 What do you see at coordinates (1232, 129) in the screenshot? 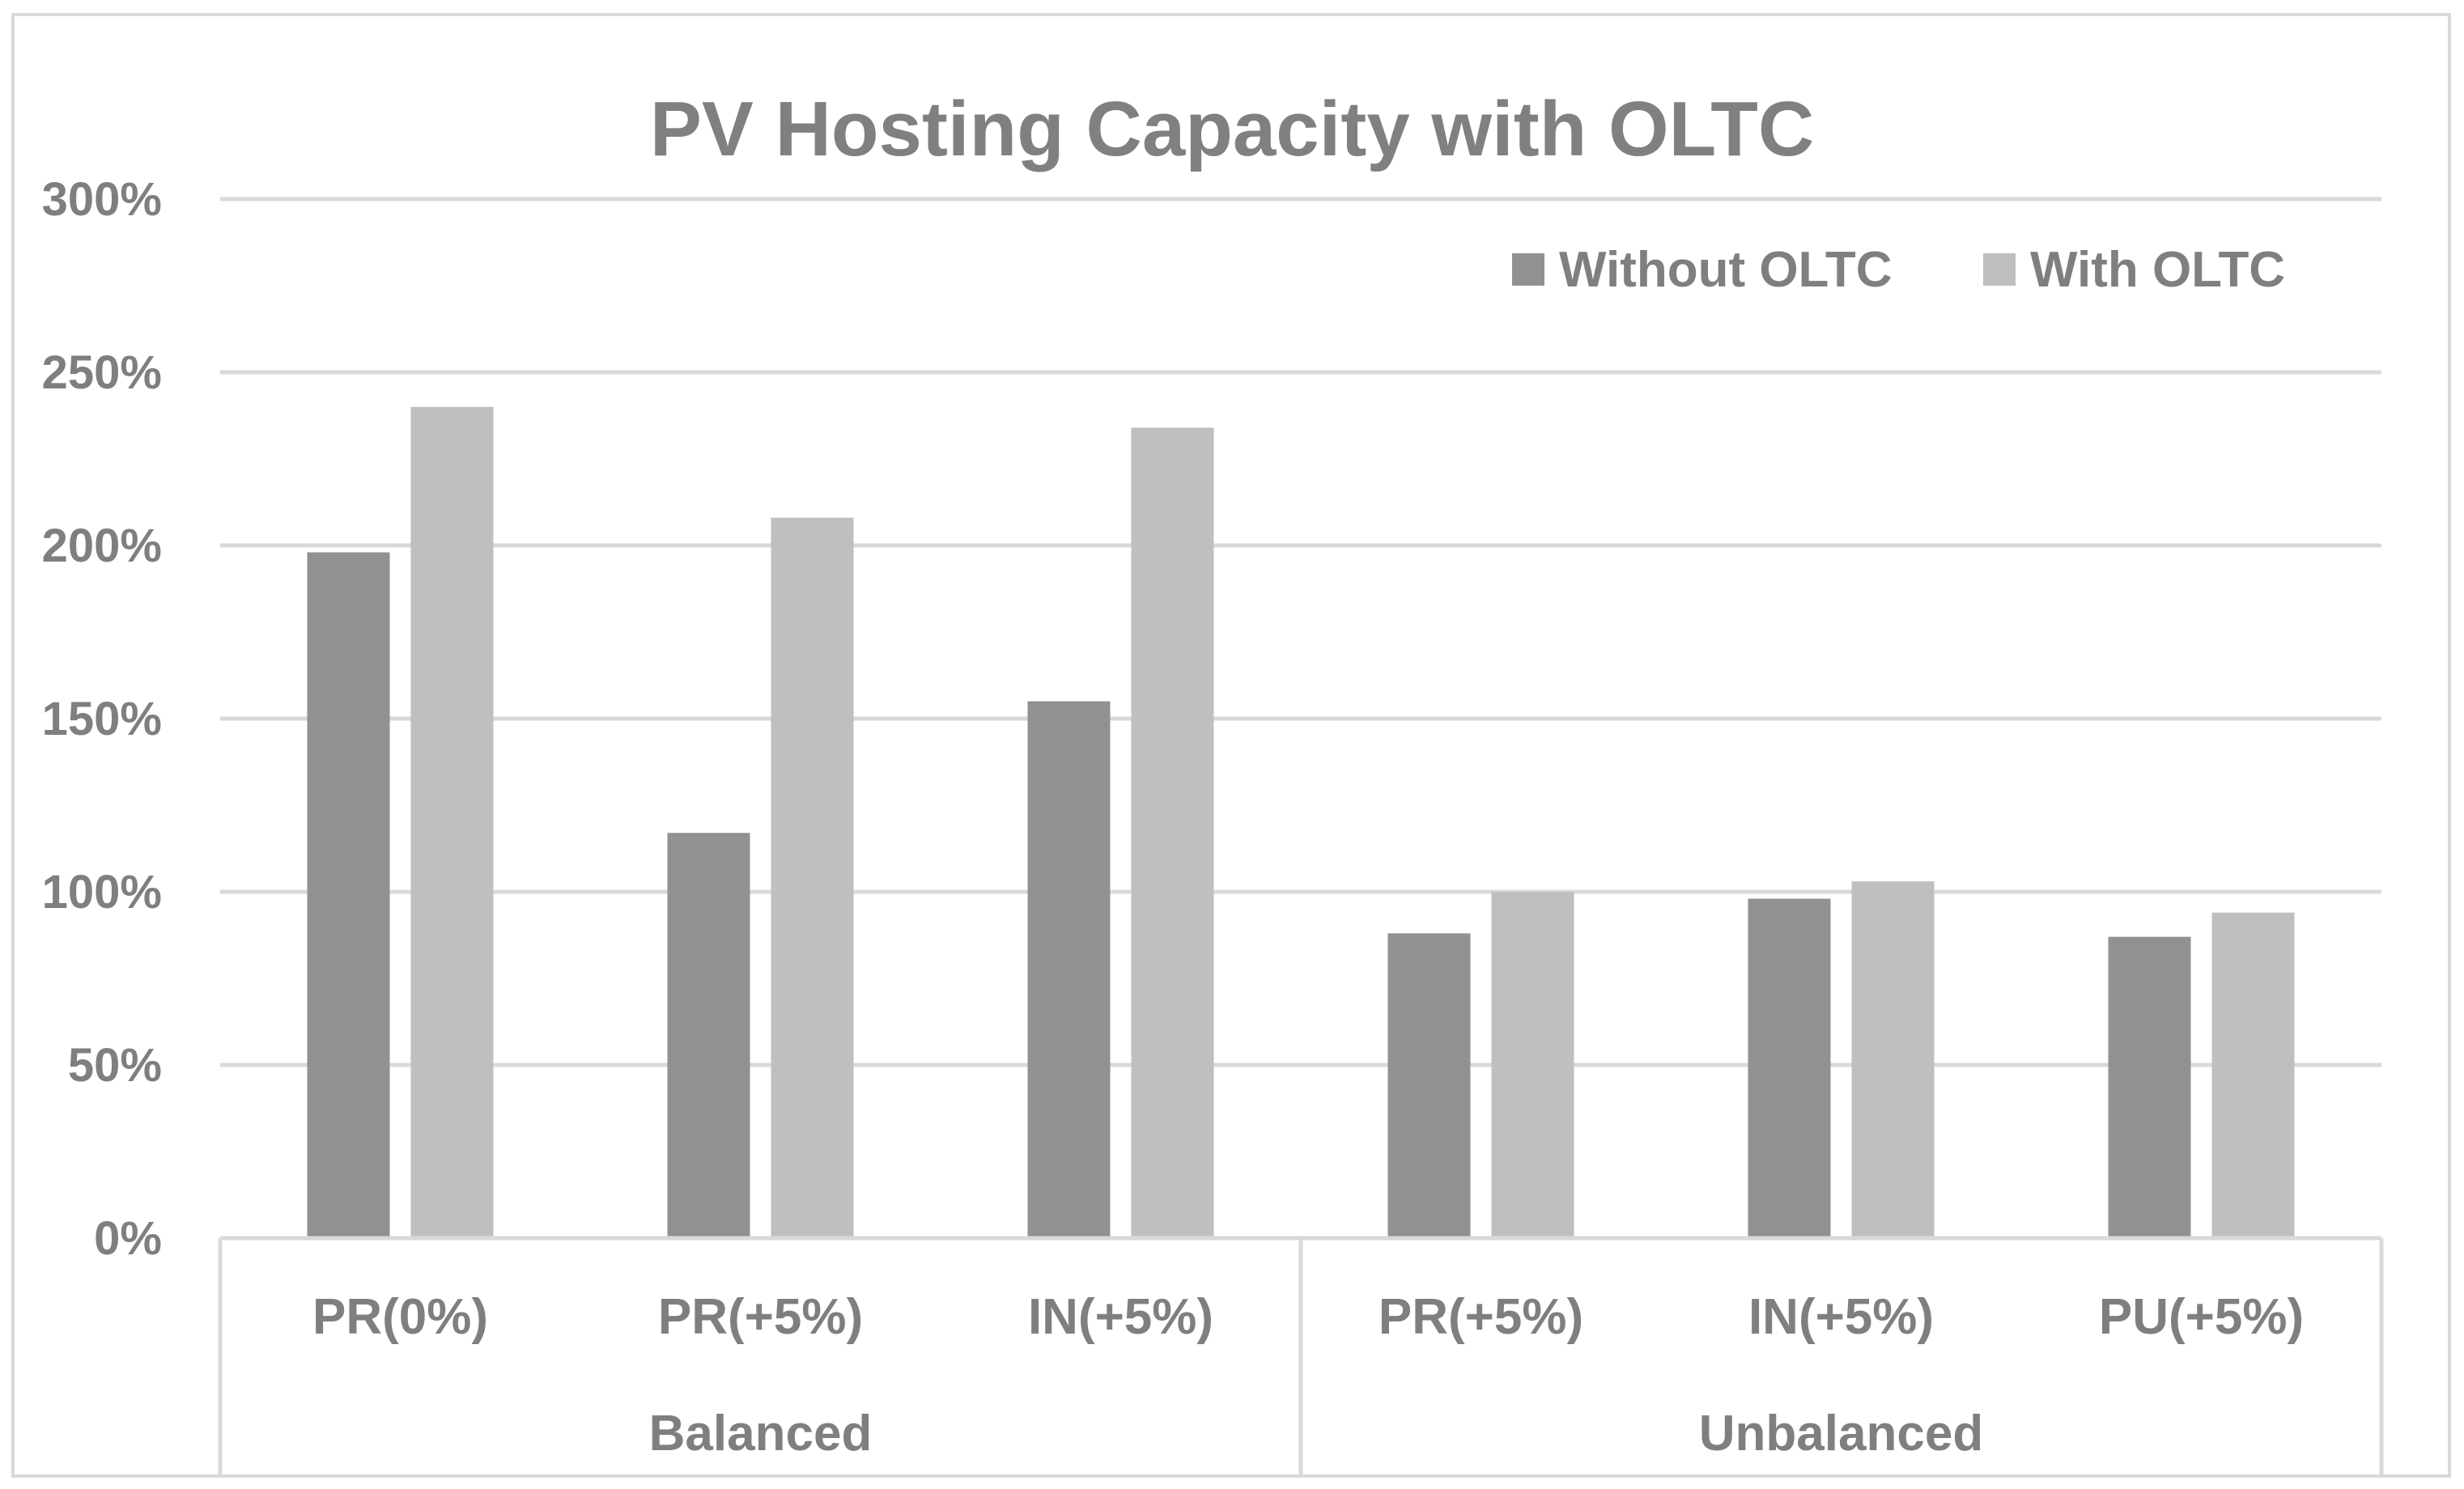
I see `chart-title: PV Hosting Capacity with OLTC` at bounding box center [1232, 129].